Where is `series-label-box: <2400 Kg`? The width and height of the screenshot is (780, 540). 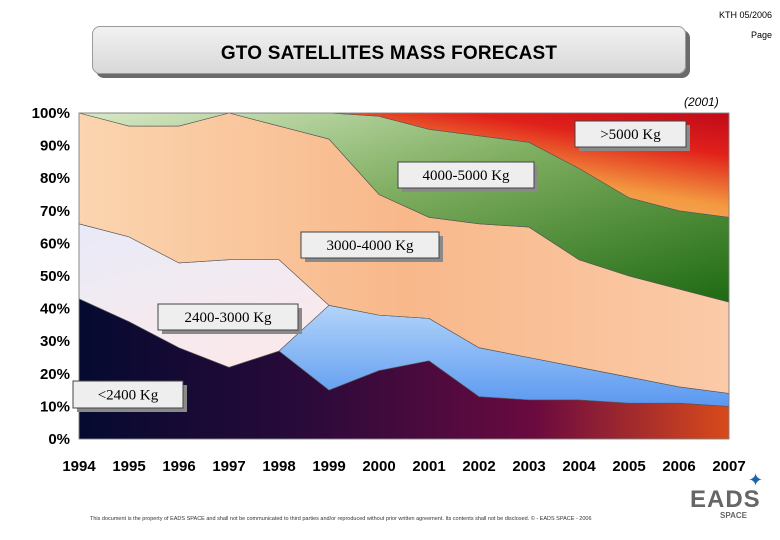
series-label-box: <2400 Kg is located at coordinates (129, 396).